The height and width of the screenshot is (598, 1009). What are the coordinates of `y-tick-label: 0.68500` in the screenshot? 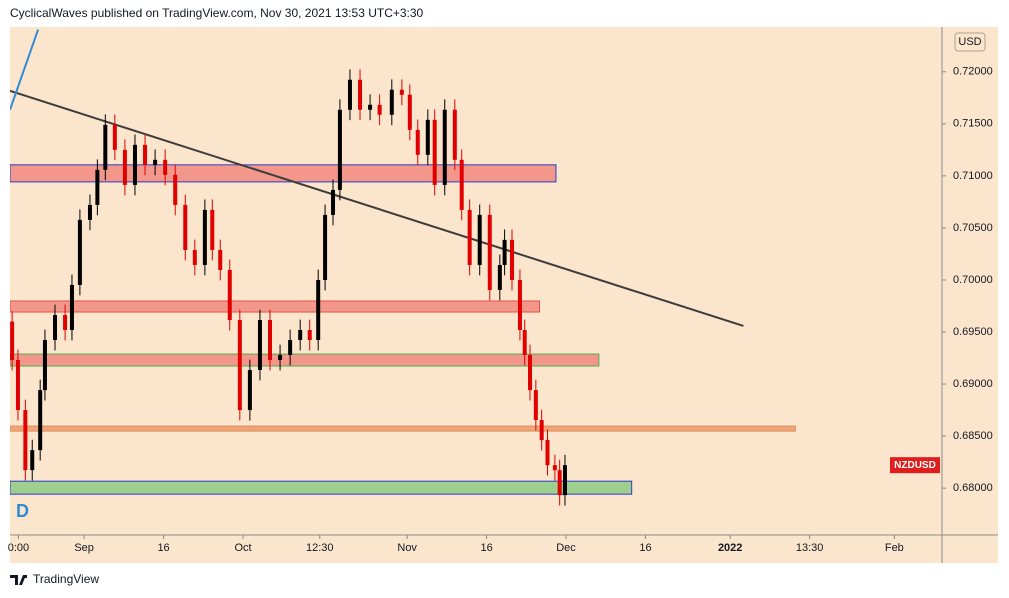 It's located at (973, 436).